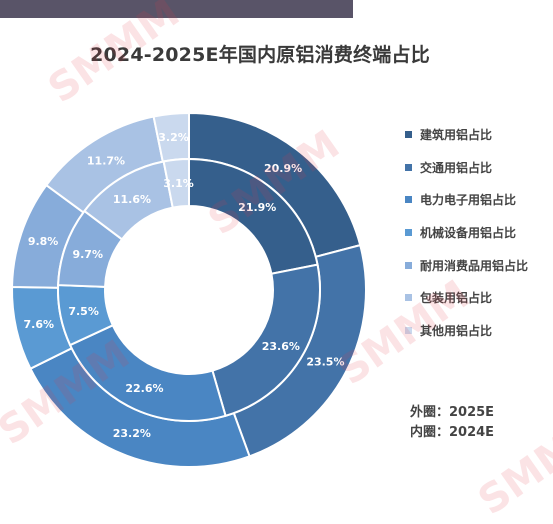  I want to click on legend-label: 机械设备用铝占比, so click(468, 232).